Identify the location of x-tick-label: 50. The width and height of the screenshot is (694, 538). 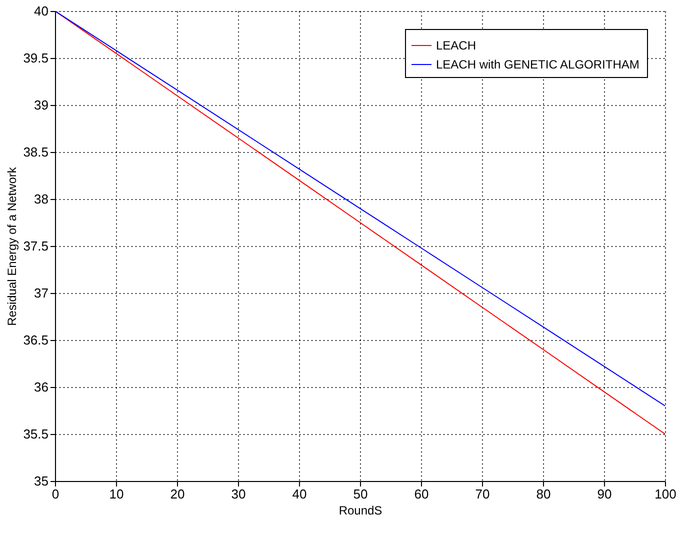
(360, 494).